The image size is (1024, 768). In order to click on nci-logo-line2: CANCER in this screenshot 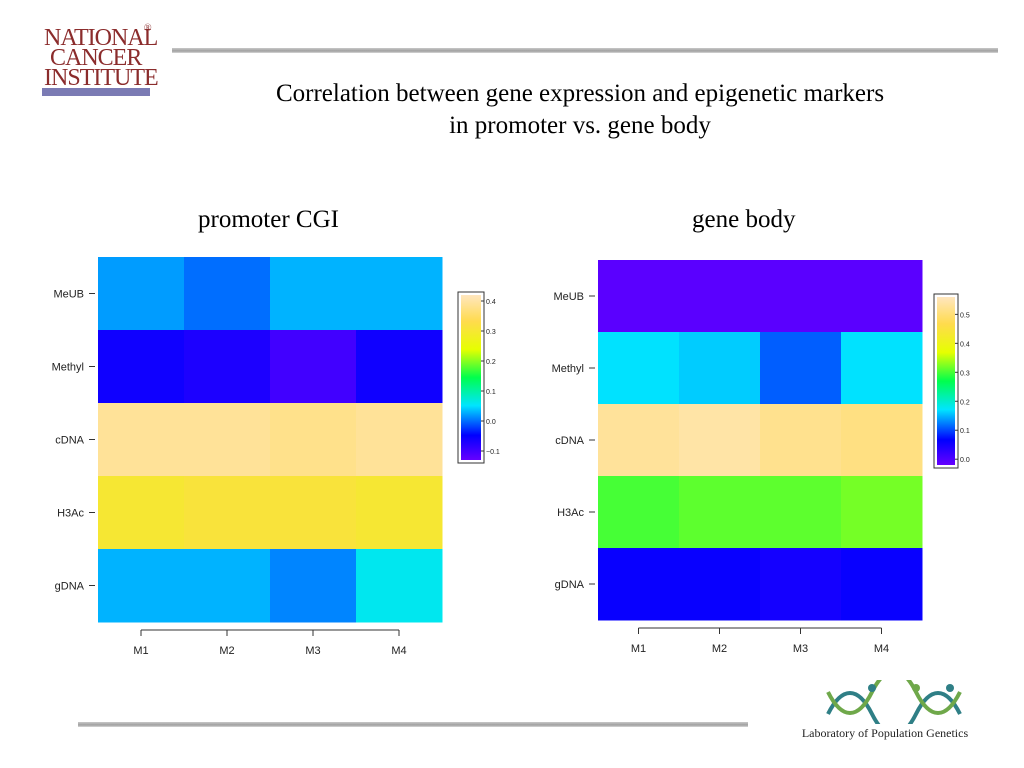, I will do `click(96, 58)`.